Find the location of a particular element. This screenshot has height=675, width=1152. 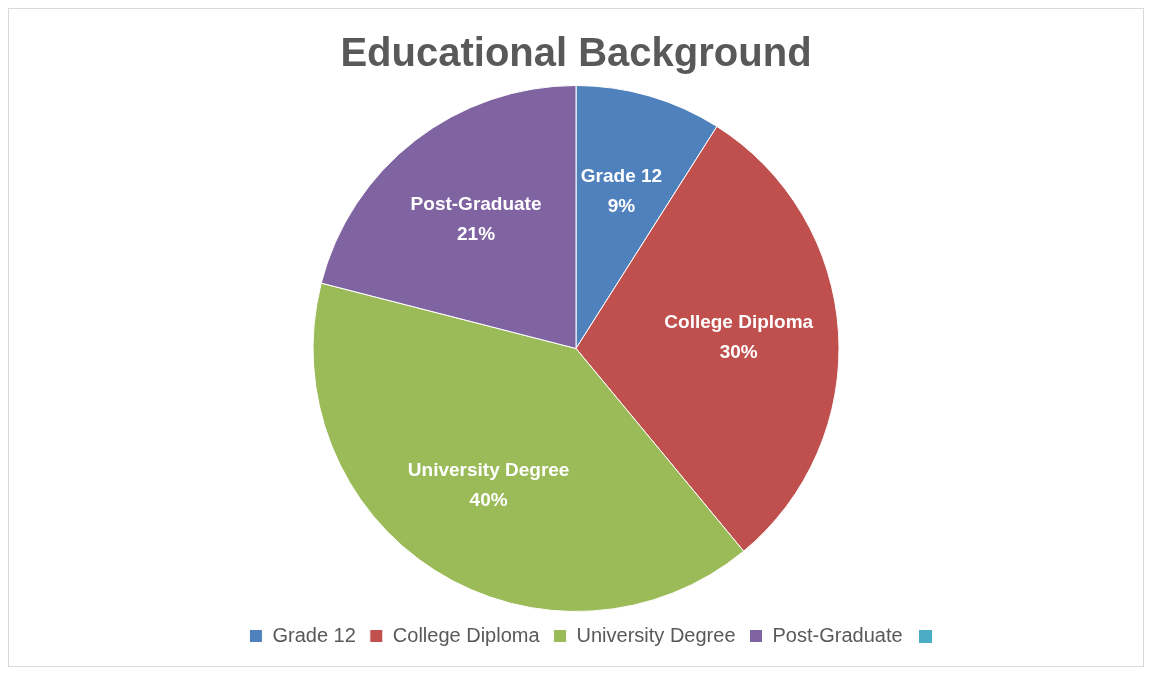

legend-label: College Diploma is located at coordinates (466, 634).